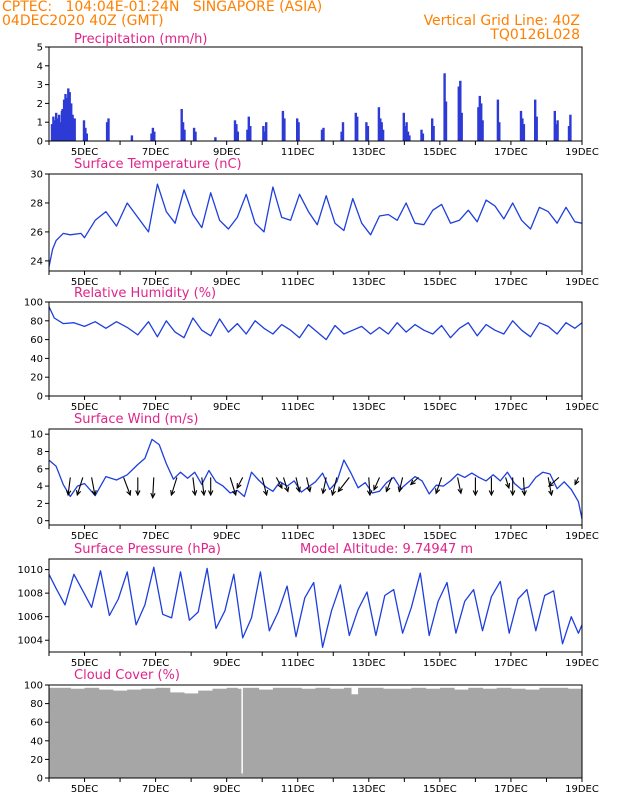 The width and height of the screenshot is (618, 800). What do you see at coordinates (40, 48) in the screenshot?
I see `y-tick-label: 5` at bounding box center [40, 48].